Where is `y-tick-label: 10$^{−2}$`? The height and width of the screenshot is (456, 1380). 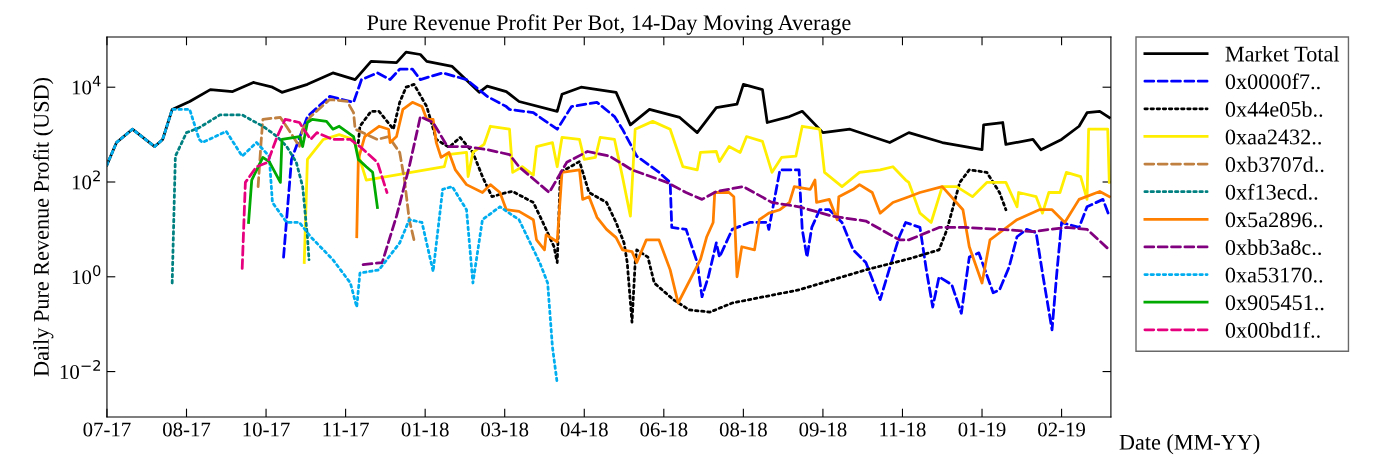 y-tick-label: 10$^{−2}$ is located at coordinates (80, 369).